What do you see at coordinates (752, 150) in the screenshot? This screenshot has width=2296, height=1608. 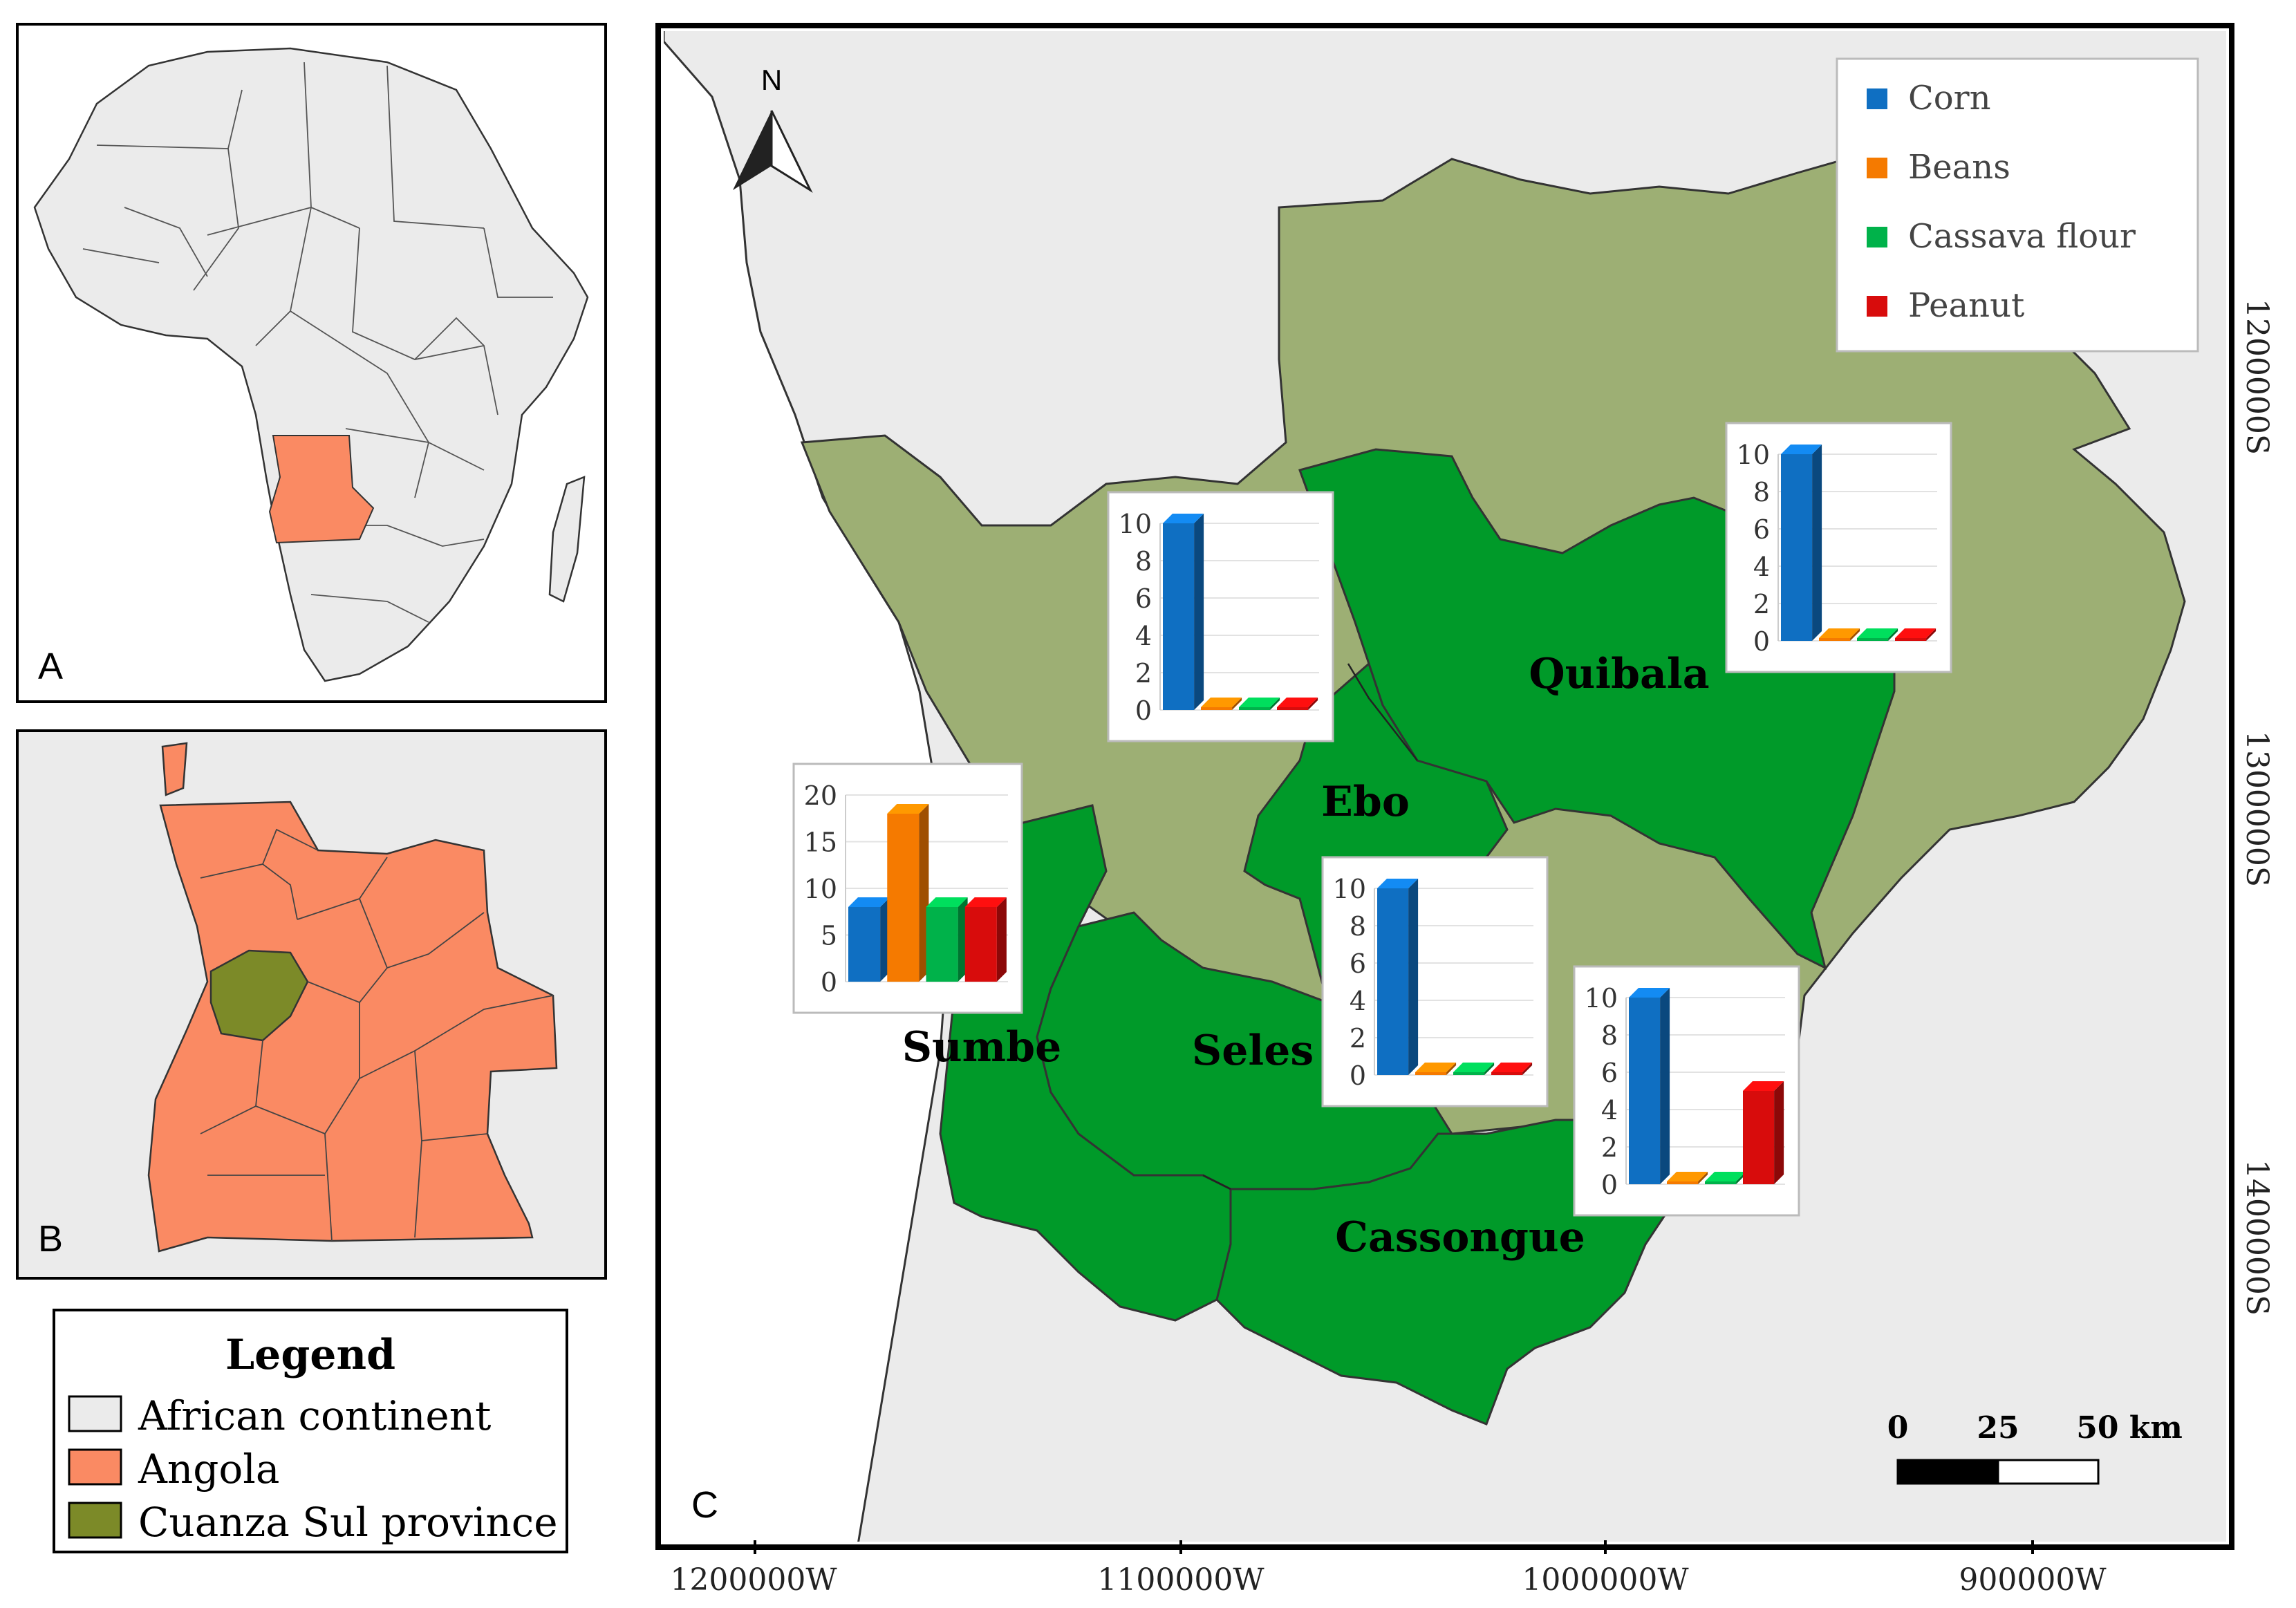 I see `north-arrow-left` at bounding box center [752, 150].